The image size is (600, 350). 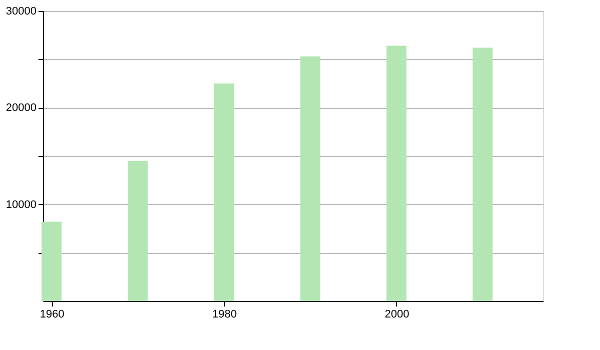 What do you see at coordinates (224, 314) in the screenshot?
I see `x-tick-label: 1980` at bounding box center [224, 314].